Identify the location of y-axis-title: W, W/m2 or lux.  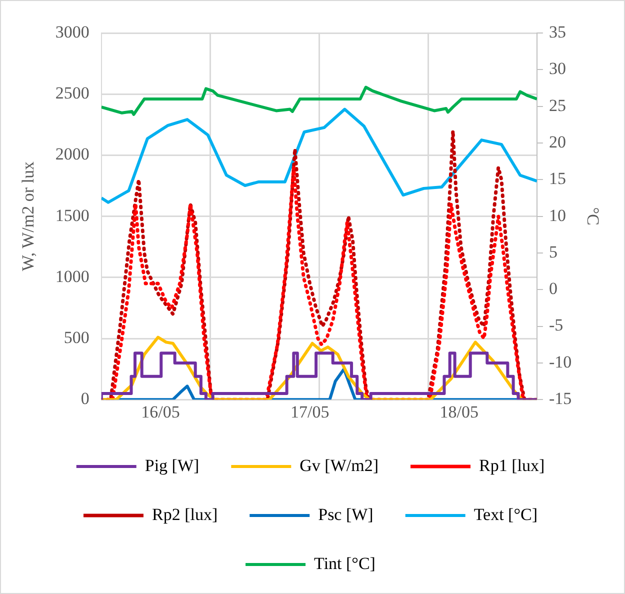
(28, 216).